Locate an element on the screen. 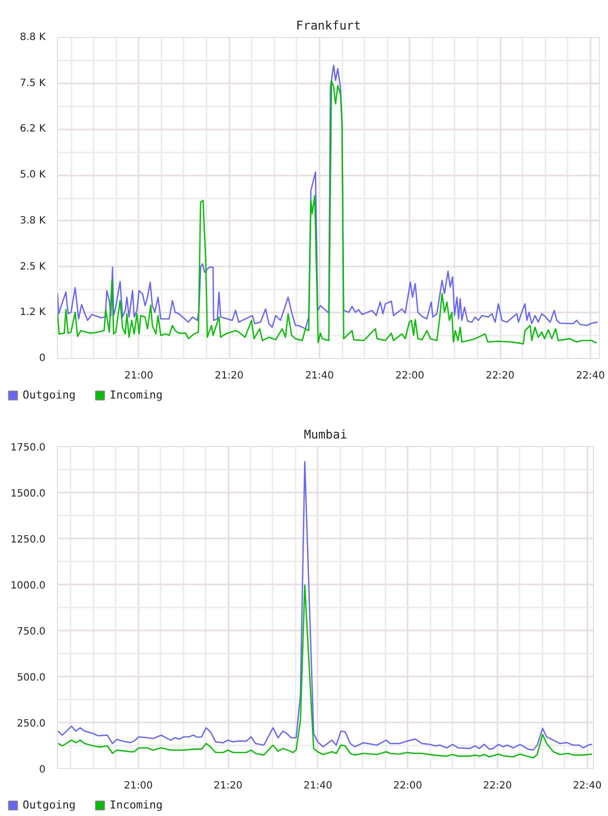  y-tick-label: 1500.0 is located at coordinates (28, 494).